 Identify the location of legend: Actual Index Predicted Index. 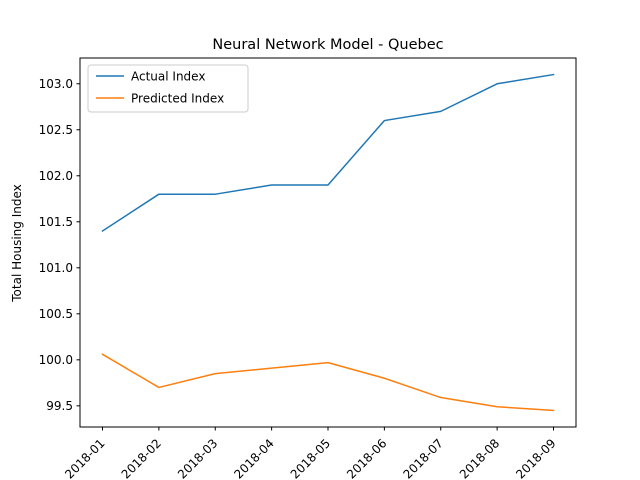
(168, 88).